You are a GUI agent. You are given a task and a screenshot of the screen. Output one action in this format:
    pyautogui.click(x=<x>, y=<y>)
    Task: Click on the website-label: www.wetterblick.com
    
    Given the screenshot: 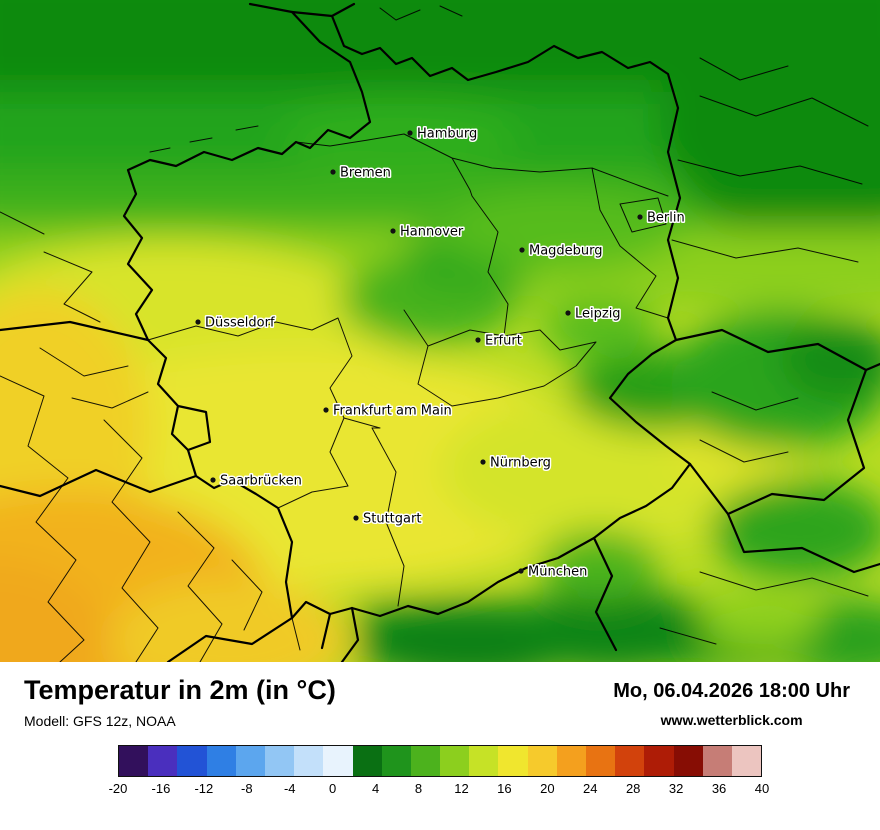 What is the action you would take?
    pyautogui.click(x=731, y=720)
    